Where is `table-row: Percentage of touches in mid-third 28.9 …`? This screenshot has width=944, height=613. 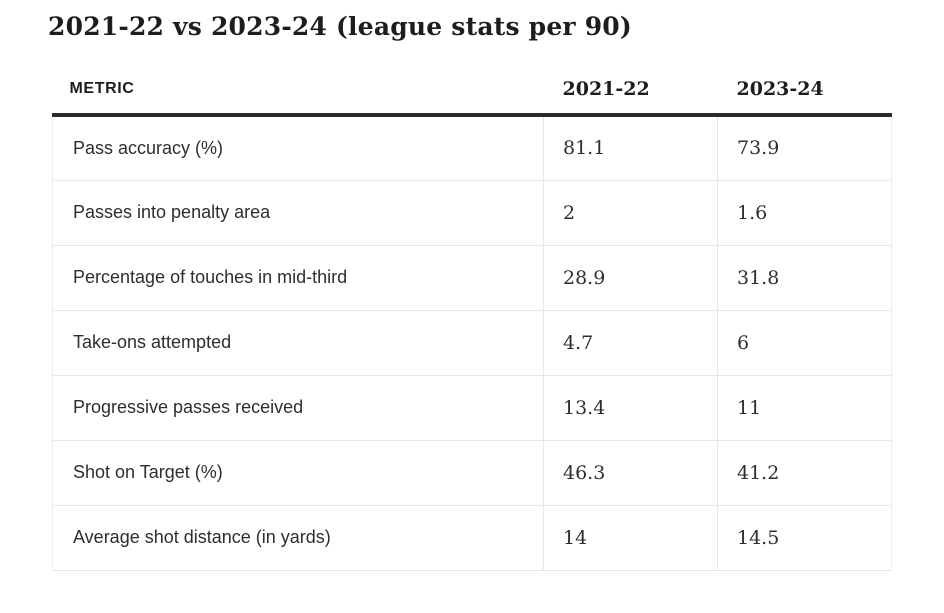 table-row: Percentage of touches in mid-third 28.9 … is located at coordinates (472, 278).